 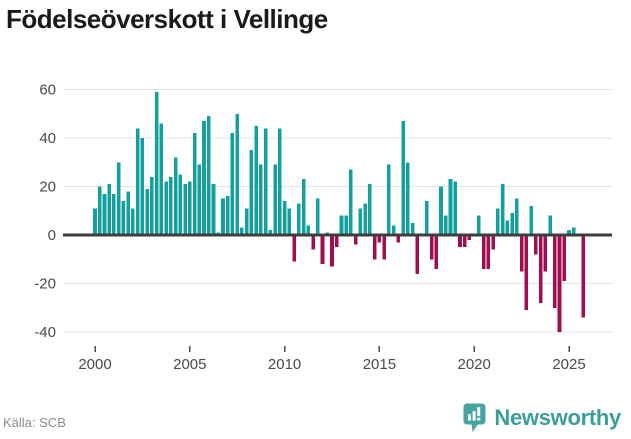 I want to click on y-tick-label: 40, so click(x=47, y=138).